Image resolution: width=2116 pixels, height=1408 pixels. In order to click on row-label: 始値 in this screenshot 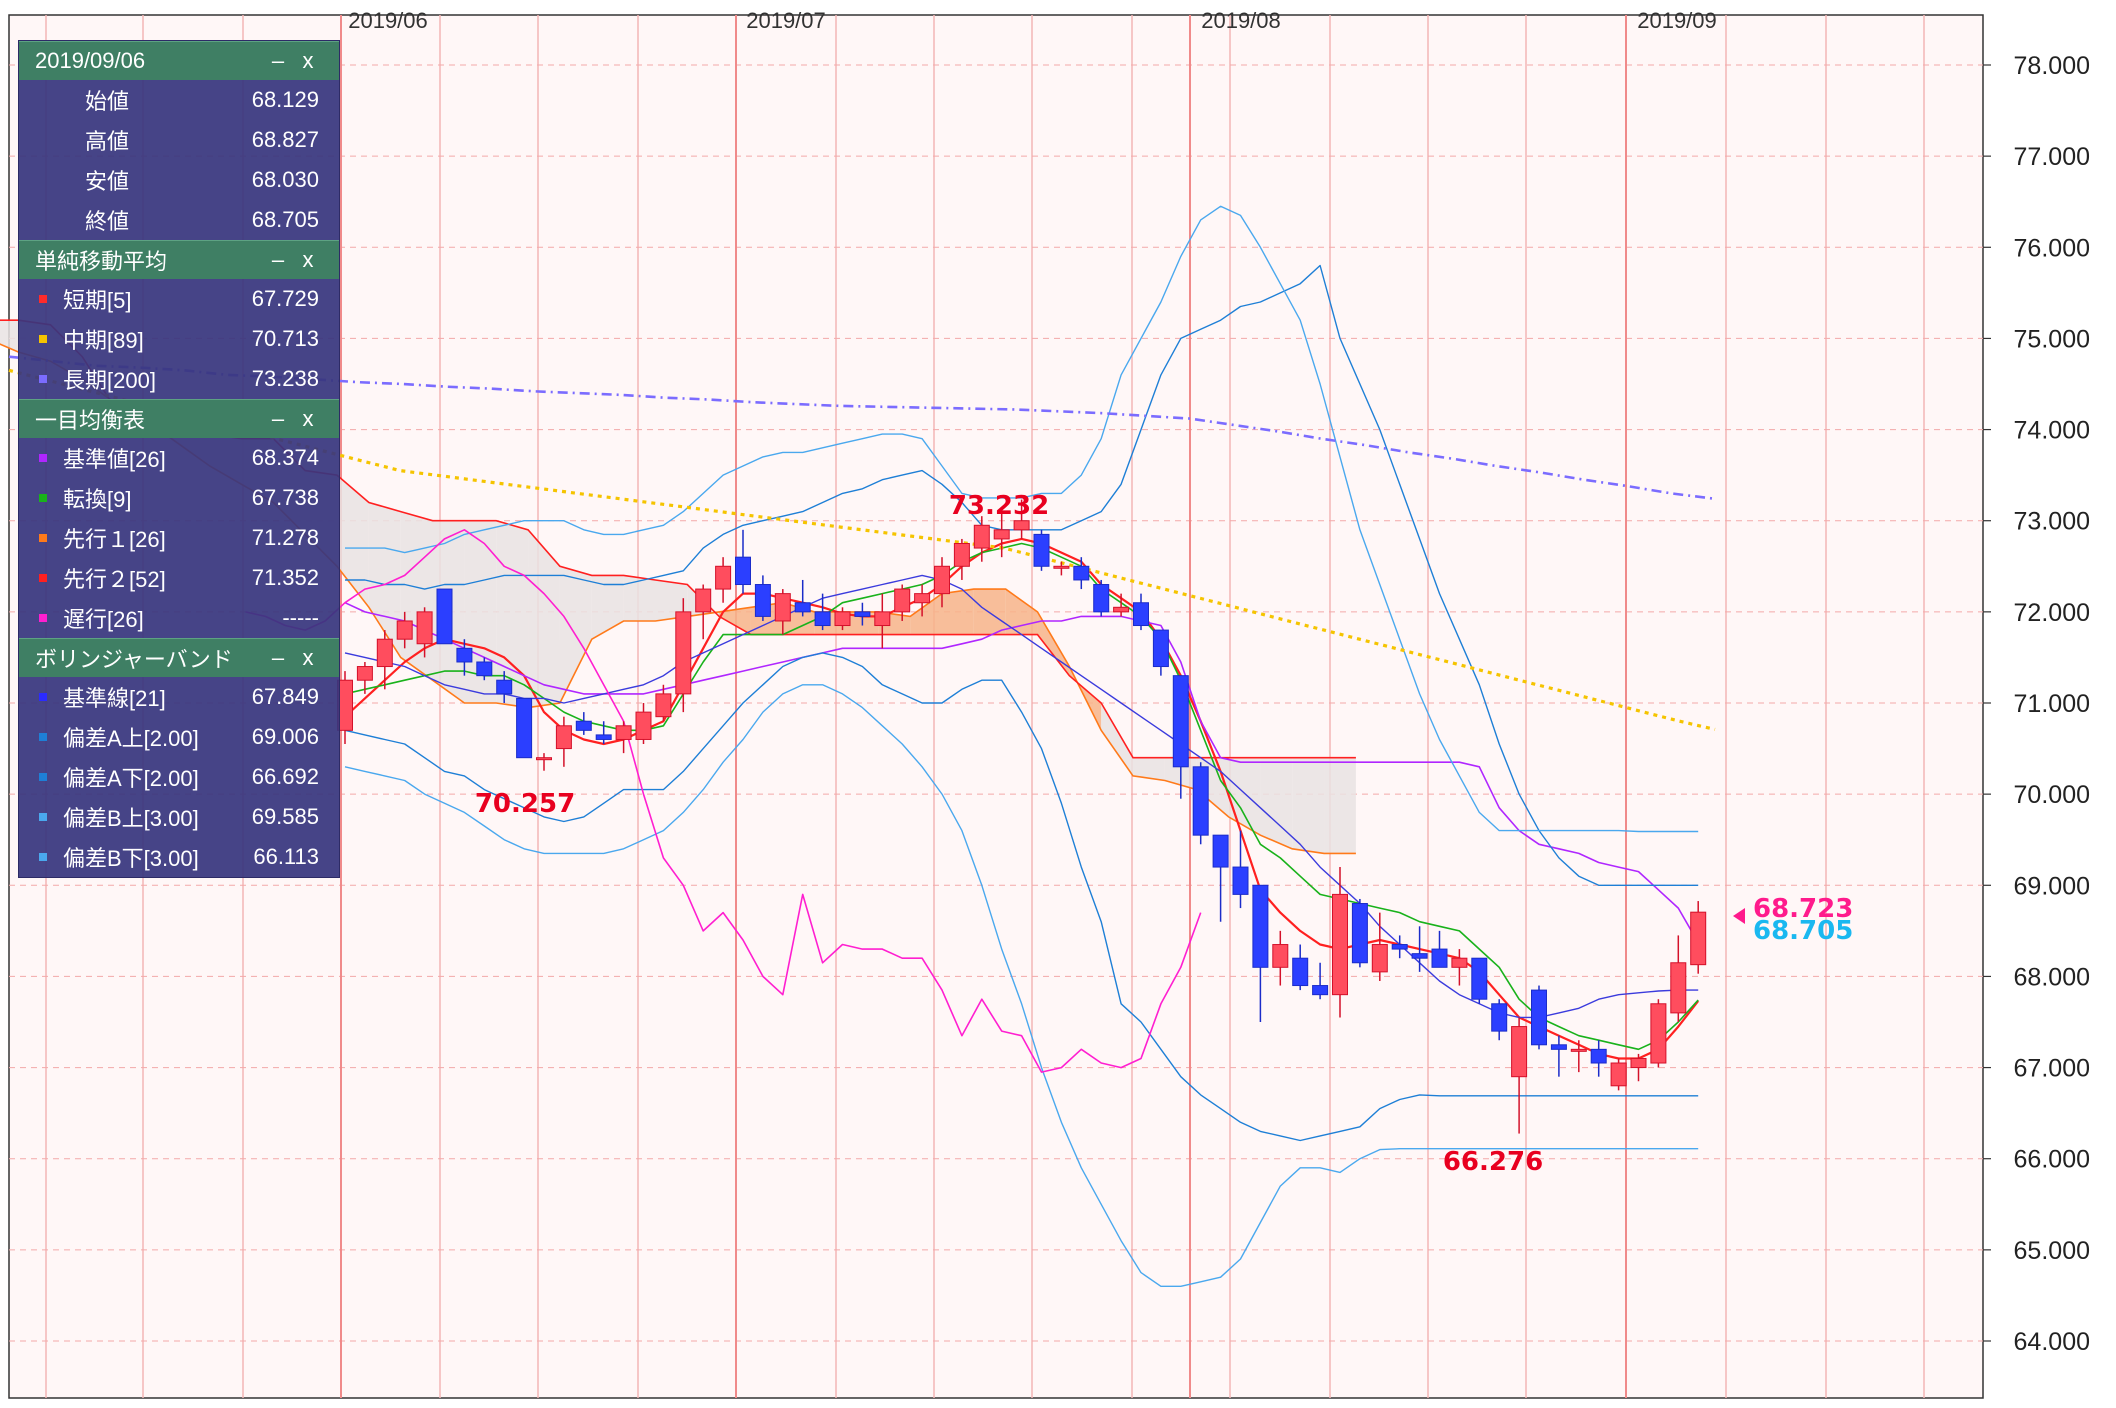, I will do `click(107, 101)`.